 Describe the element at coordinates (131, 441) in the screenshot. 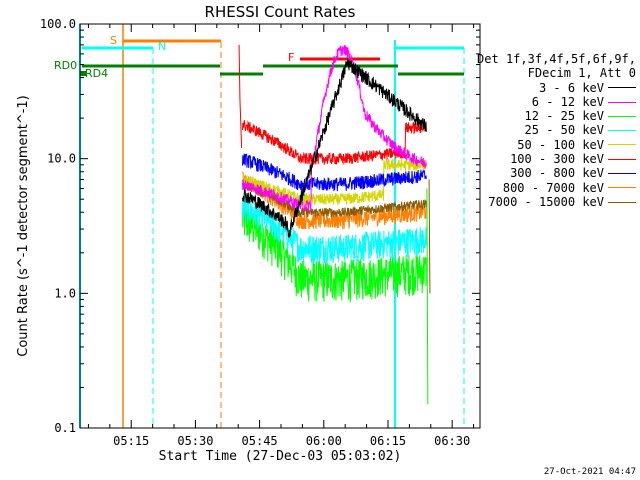

I see `x-tick-label: 05:15` at that location.